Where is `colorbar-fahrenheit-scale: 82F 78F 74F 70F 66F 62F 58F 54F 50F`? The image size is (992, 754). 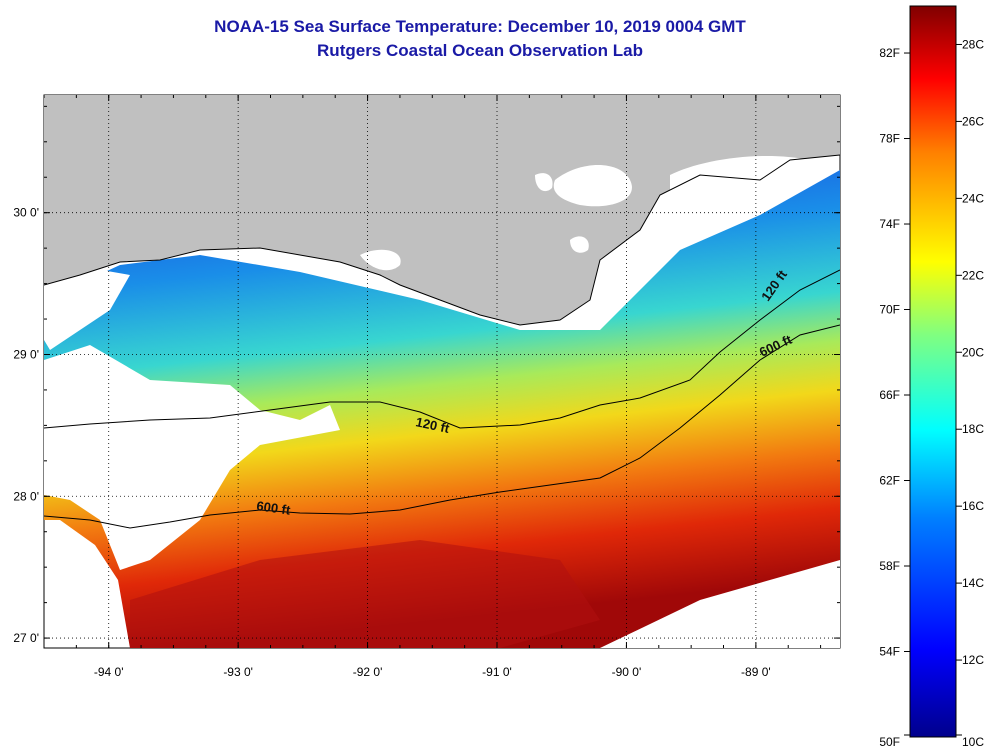
colorbar-fahrenheit-scale: 82F 78F 74F 70F 66F 62F 58F 54F 50F is located at coordinates (894, 397).